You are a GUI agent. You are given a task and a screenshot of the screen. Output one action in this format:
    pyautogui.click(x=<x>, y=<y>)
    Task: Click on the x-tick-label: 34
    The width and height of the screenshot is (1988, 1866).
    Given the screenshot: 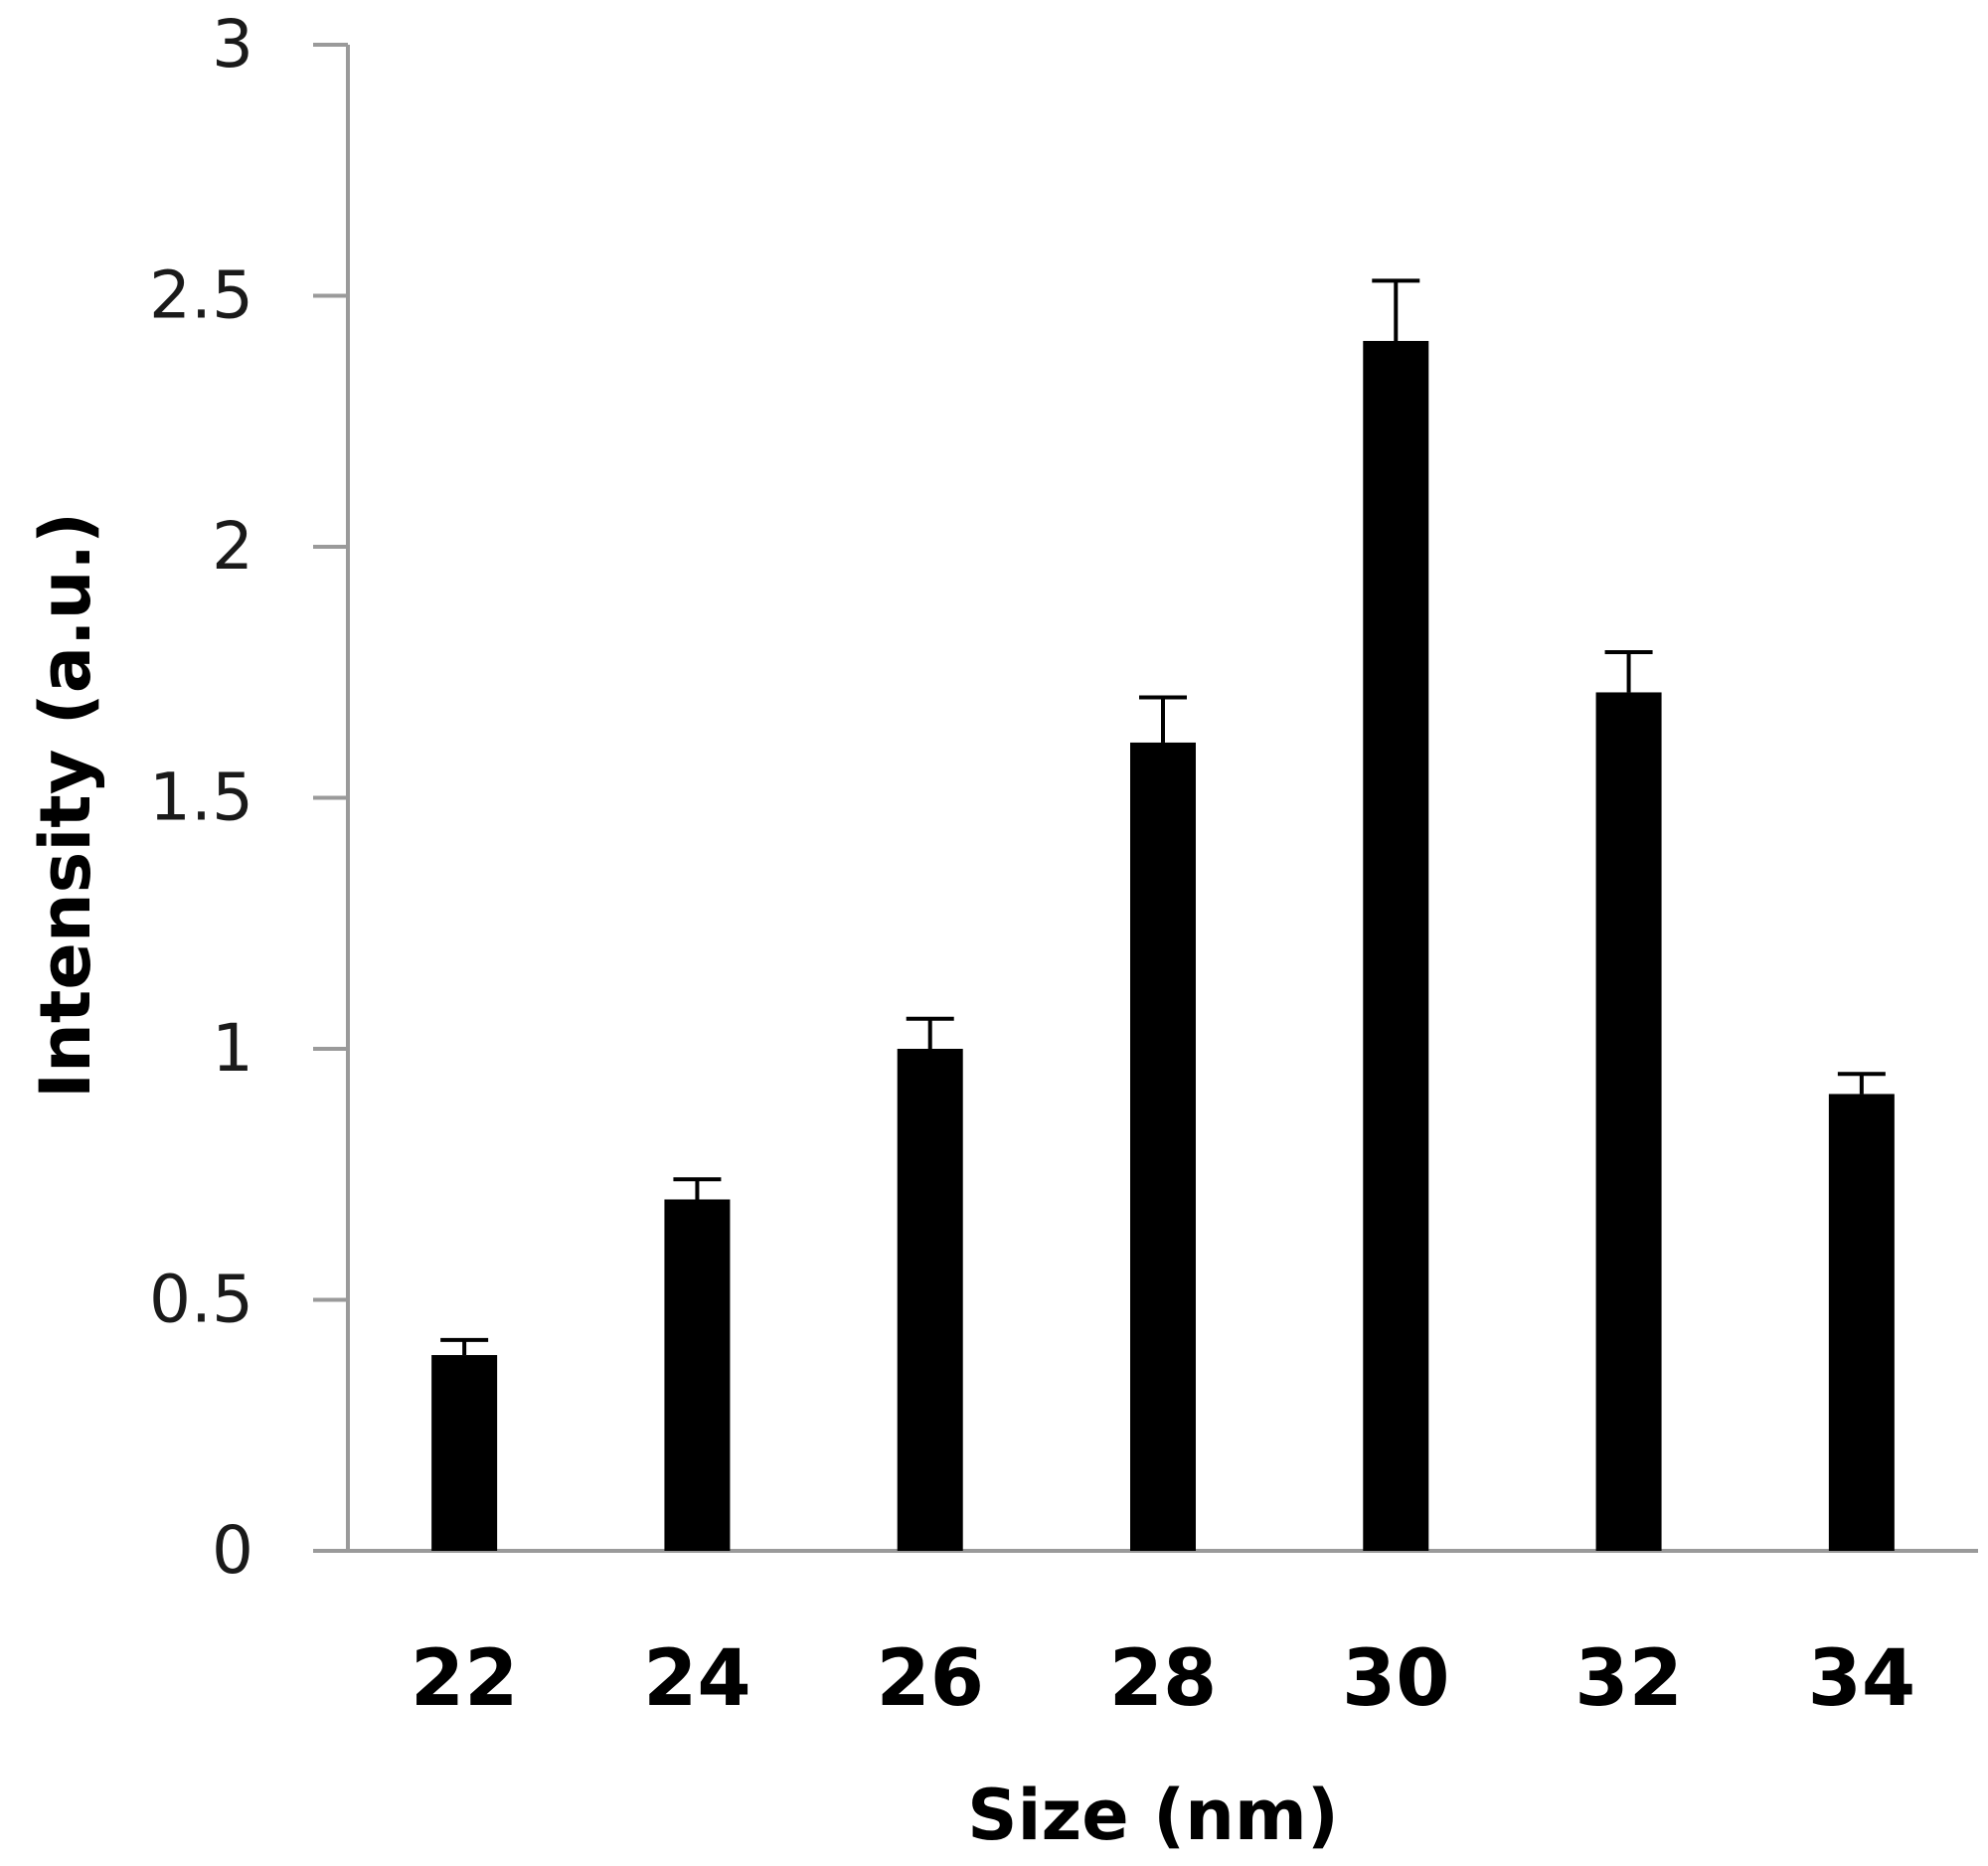 What is the action you would take?
    pyautogui.click(x=1862, y=1679)
    